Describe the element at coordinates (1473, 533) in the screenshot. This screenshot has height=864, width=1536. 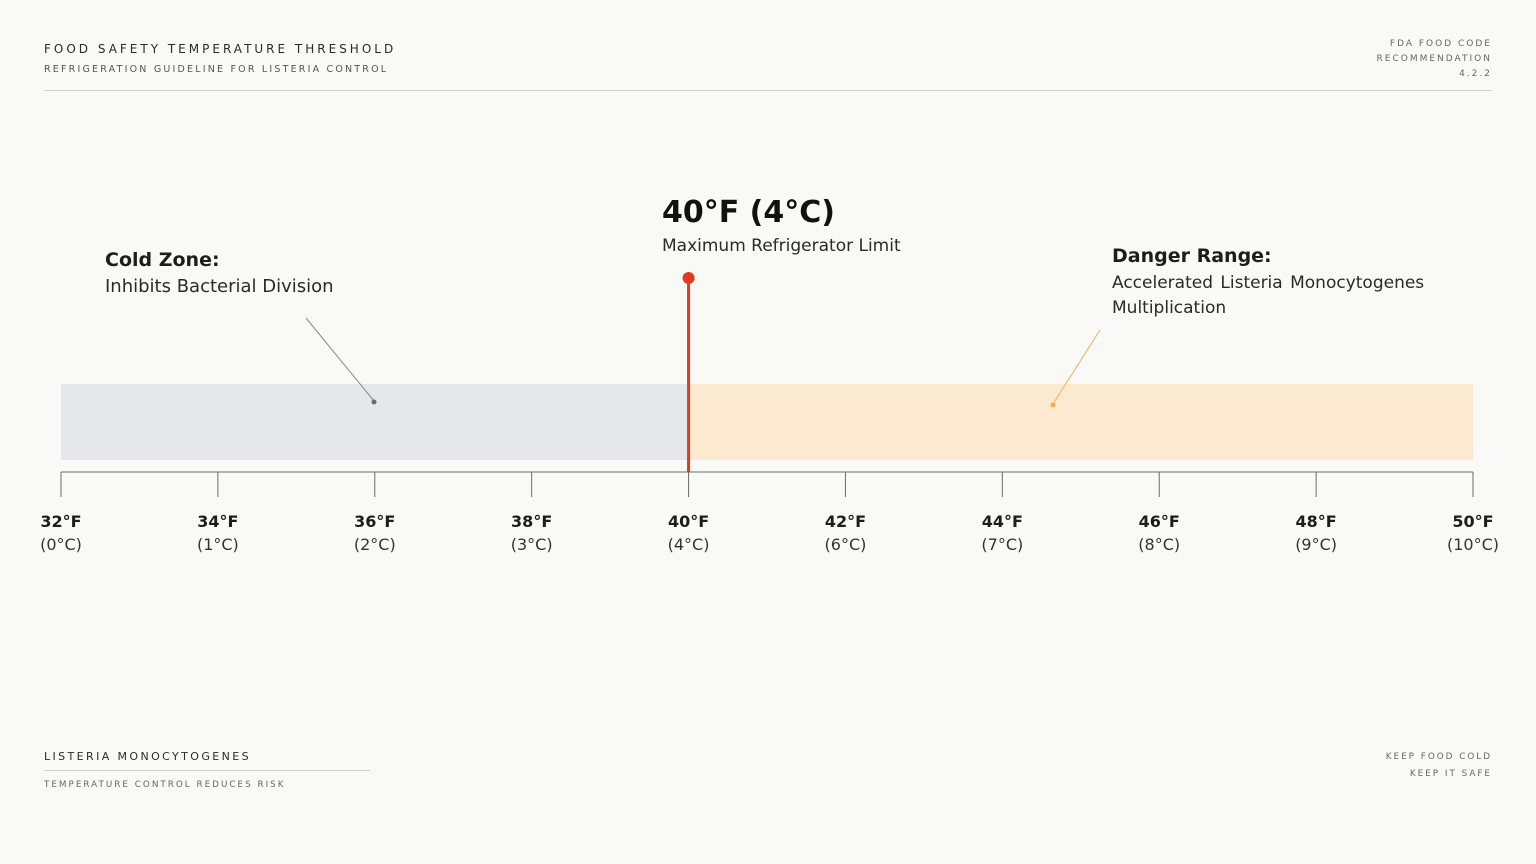
I see `tick-label: 50°F (10°C)` at that location.